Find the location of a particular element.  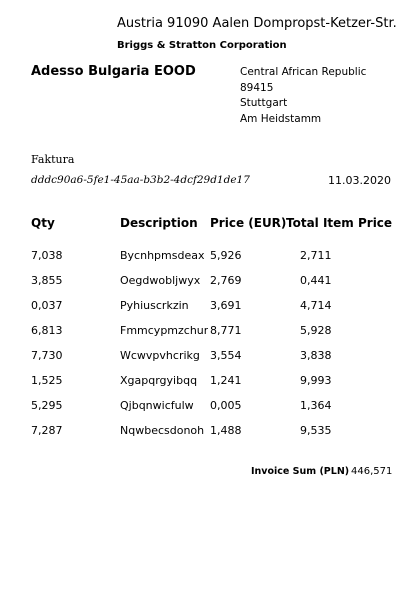

recipient-city: Stuttgart is located at coordinates (264, 103).